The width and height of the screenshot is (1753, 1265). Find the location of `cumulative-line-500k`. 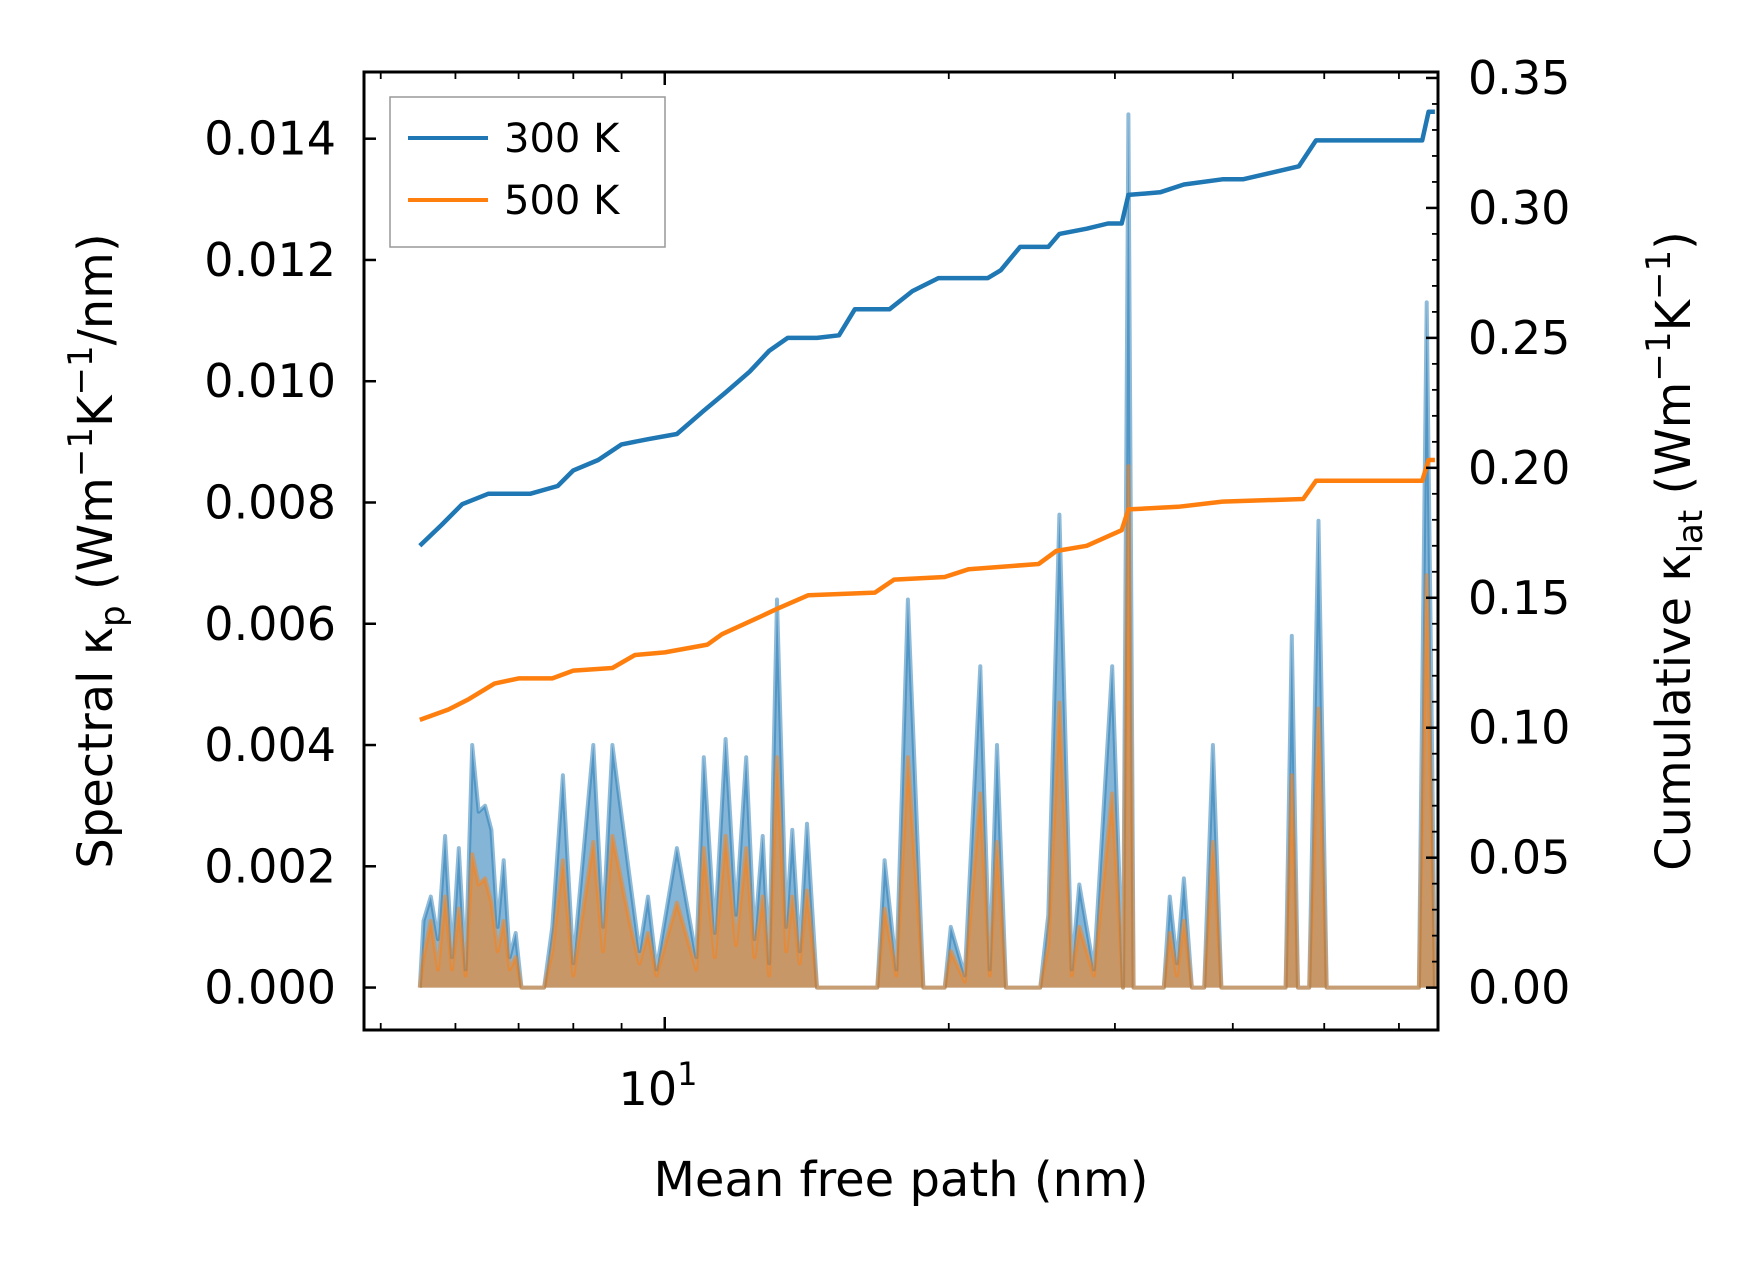

cumulative-line-500k is located at coordinates (927, 590).